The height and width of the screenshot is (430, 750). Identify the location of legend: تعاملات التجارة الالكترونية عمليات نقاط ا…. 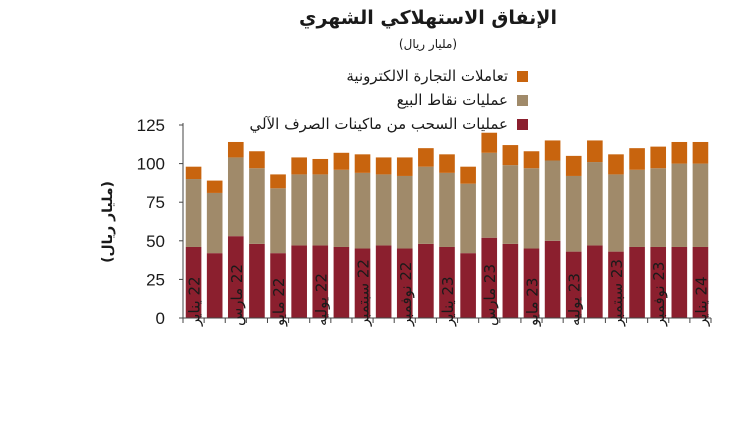
(389, 100).